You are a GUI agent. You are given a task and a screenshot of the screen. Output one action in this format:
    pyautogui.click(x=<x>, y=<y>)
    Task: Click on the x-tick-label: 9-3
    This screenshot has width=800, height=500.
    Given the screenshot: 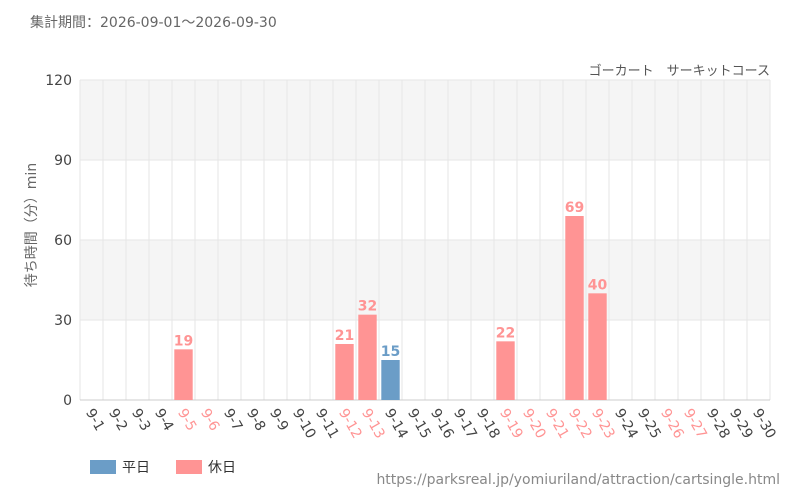 What is the action you would take?
    pyautogui.click(x=140, y=420)
    